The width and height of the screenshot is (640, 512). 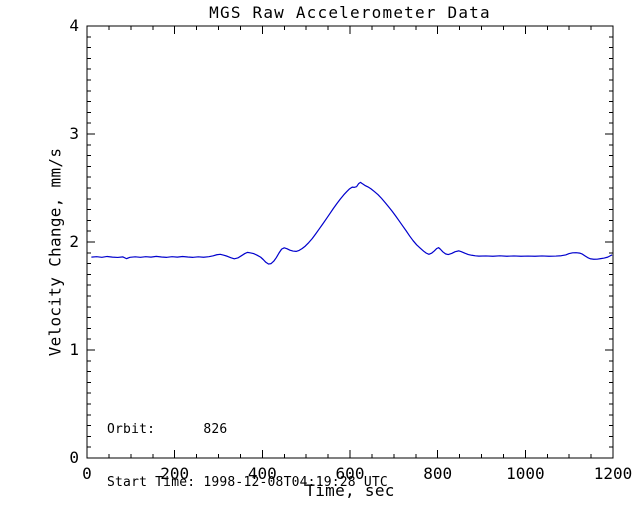 What do you see at coordinates (74, 25) in the screenshot?
I see `y-tick-label: 4` at bounding box center [74, 25].